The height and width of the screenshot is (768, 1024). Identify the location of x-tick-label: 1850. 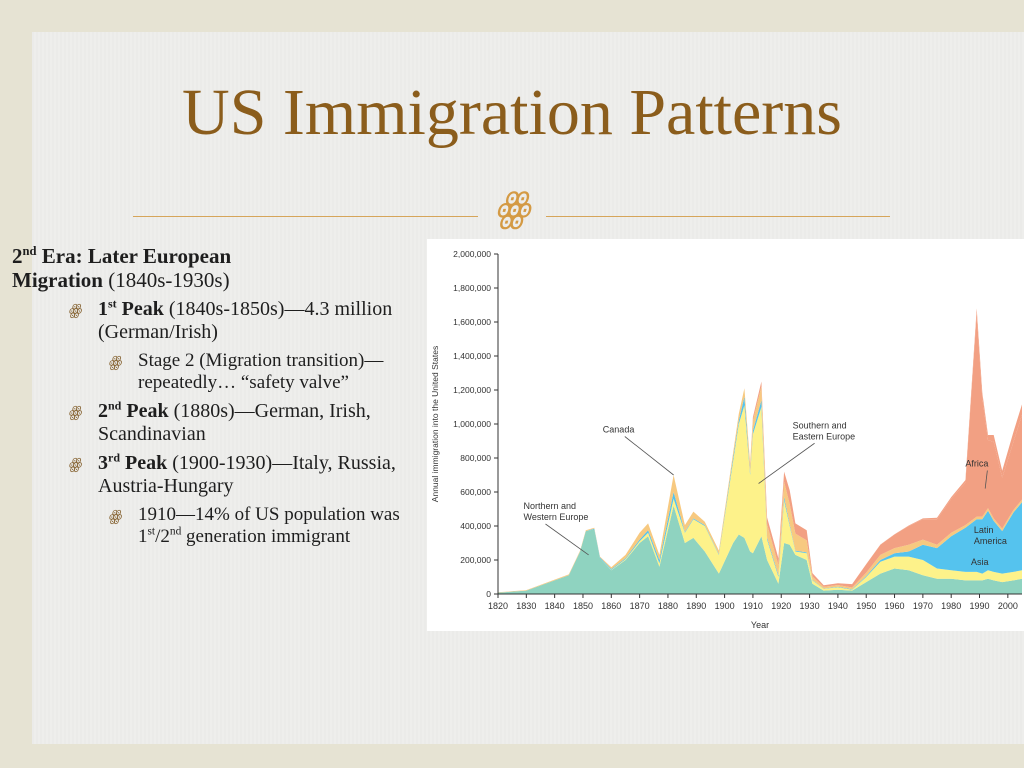
(583, 606).